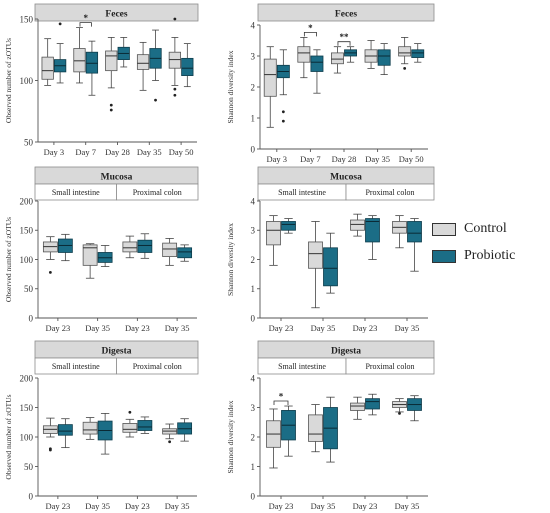  What do you see at coordinates (490, 255) in the screenshot?
I see `legend-label-probiotic: Probiotic` at bounding box center [490, 255].